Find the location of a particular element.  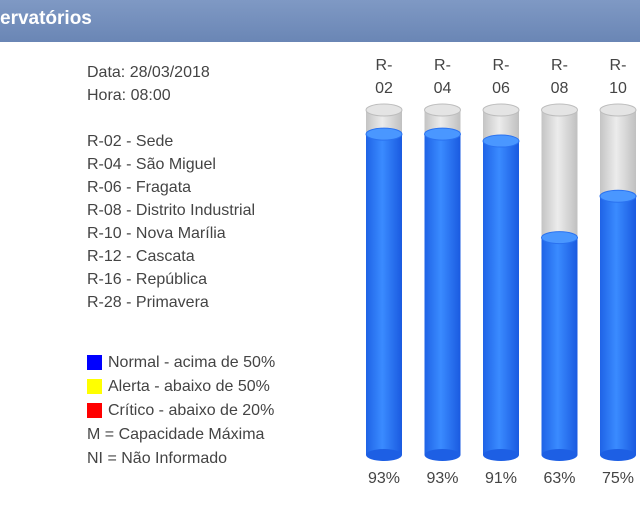

legend-nao-informado-label: NI = Não Informado is located at coordinates (157, 458).